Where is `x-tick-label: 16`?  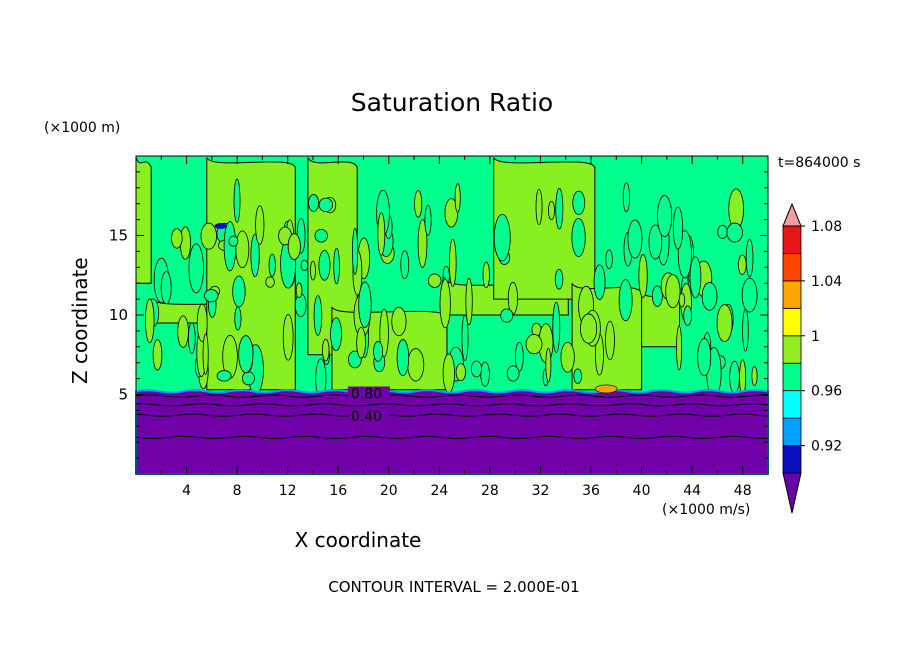
x-tick-label: 16 is located at coordinates (338, 491).